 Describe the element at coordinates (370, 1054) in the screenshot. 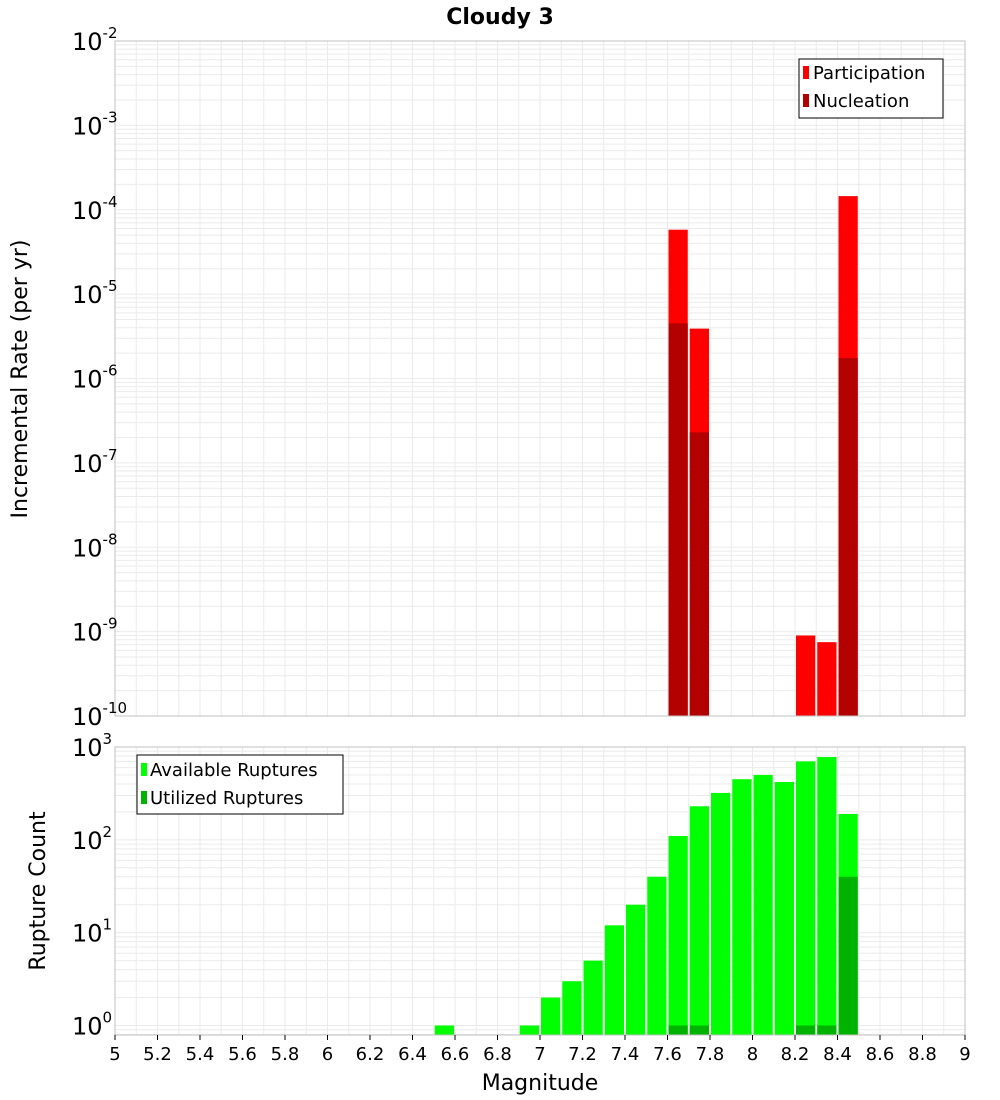

I see `x-tick-label: 6.2` at that location.